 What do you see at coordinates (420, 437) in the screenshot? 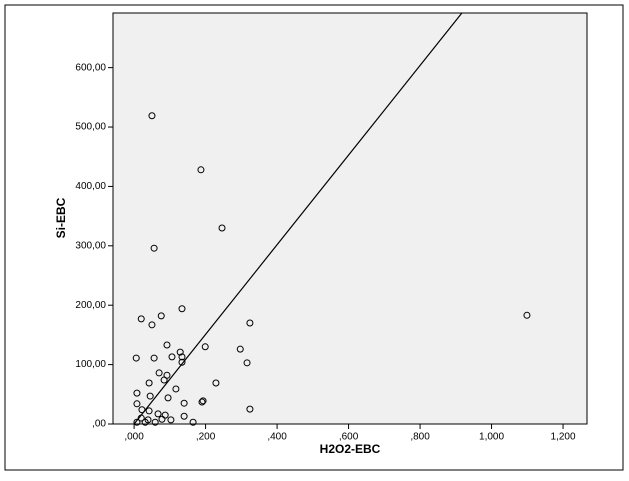
I see `x-tick-label: ,800` at bounding box center [420, 437].